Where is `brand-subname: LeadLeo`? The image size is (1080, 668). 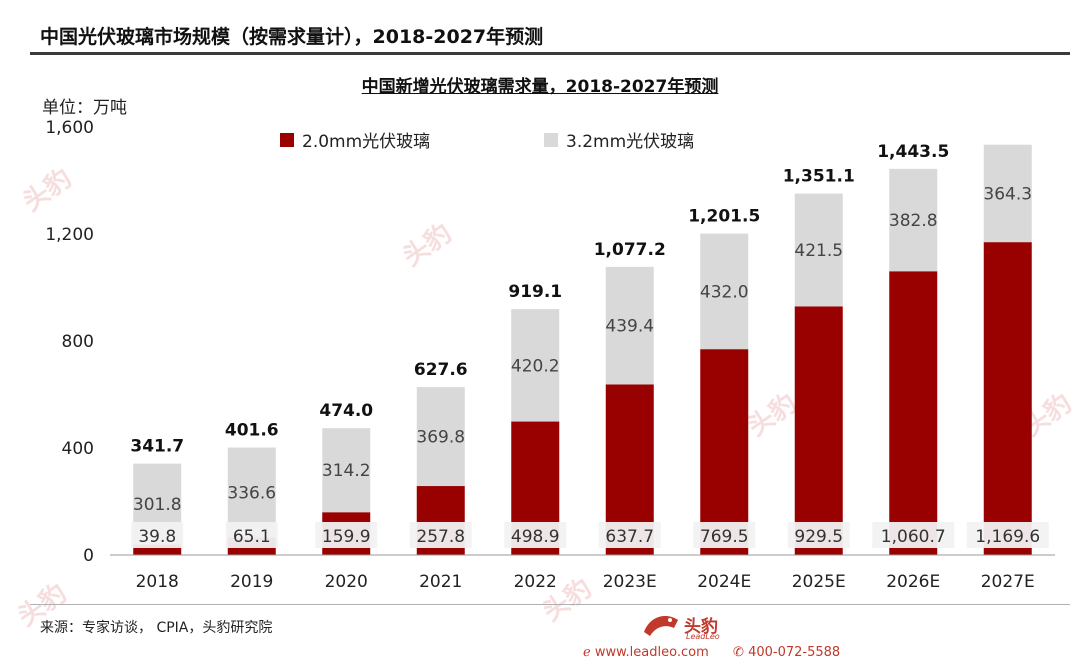 brand-subname: LeadLeo is located at coordinates (703, 636).